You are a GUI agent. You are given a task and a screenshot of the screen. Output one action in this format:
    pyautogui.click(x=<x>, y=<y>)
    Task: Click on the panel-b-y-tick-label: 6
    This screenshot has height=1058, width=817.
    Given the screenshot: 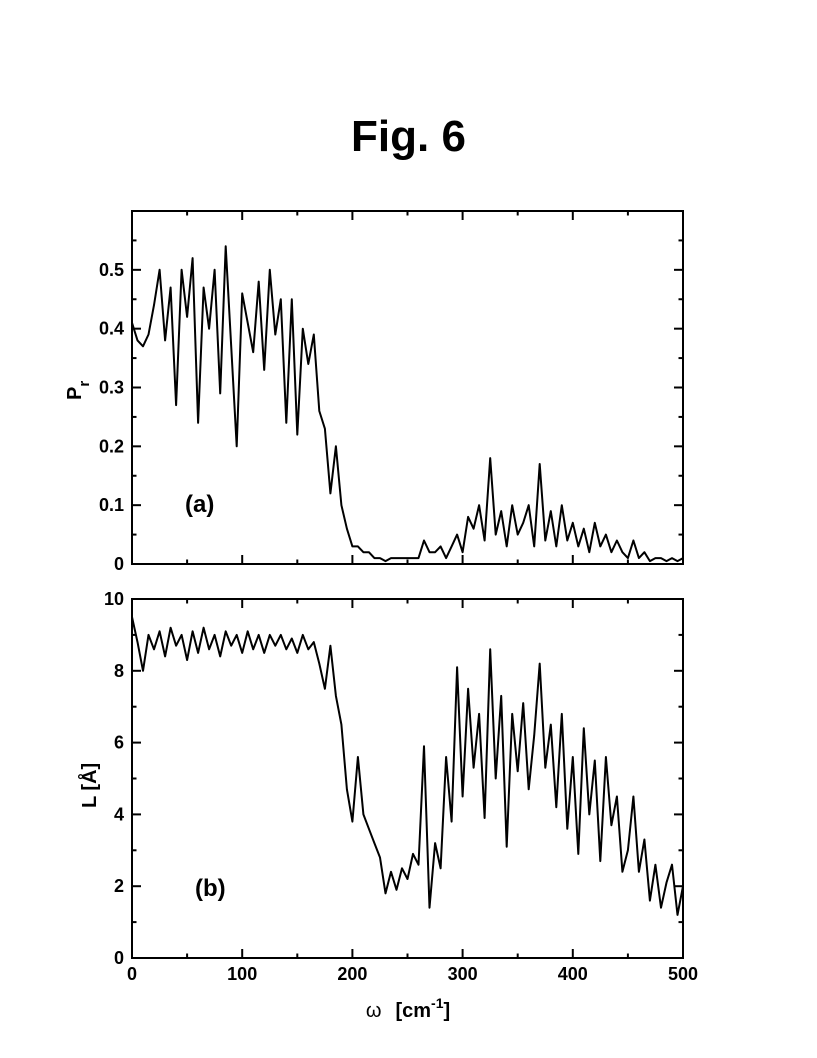 What is the action you would take?
    pyautogui.click(x=119, y=743)
    